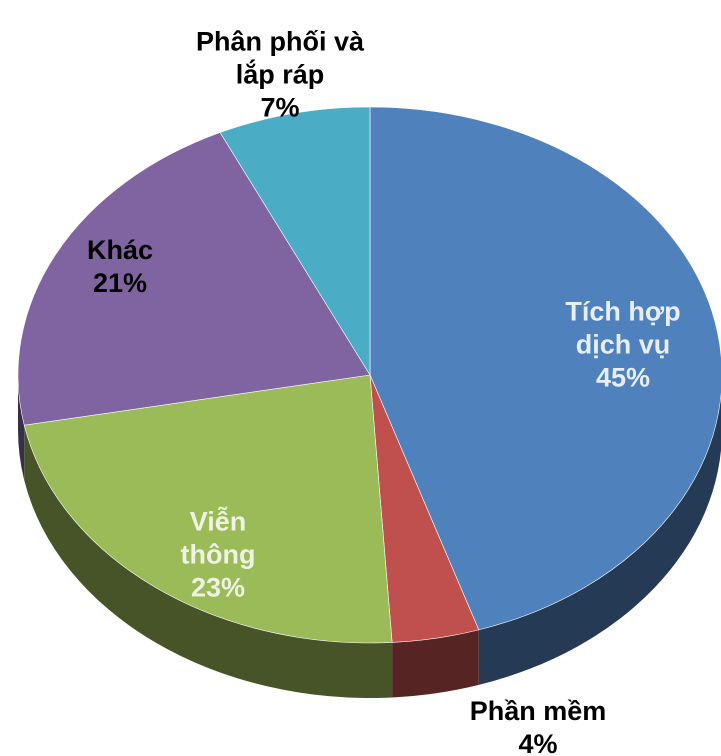 The height and width of the screenshot is (756, 721). I want to click on category-name: Phân phối và lắp ráp, so click(280, 58).